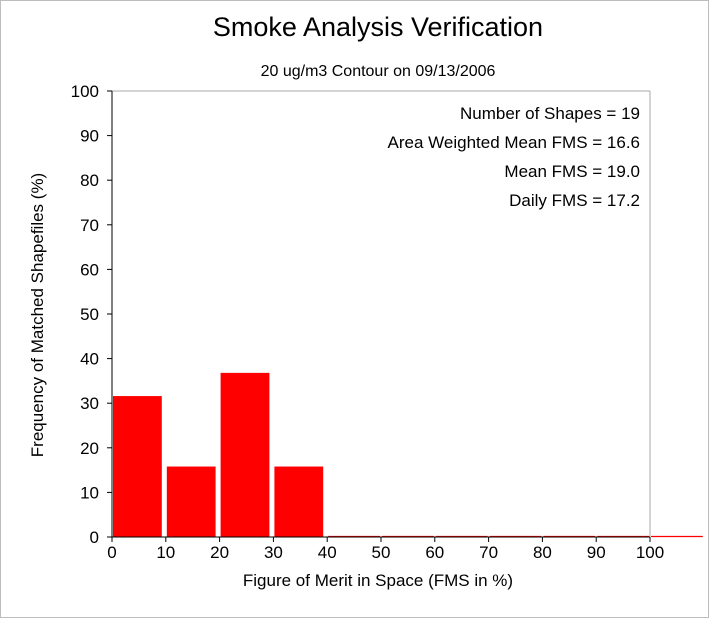 This screenshot has height=622, width=709. What do you see at coordinates (378, 580) in the screenshot?
I see `x-axis-title: Figure of Merit in Space (FMS in %)` at bounding box center [378, 580].